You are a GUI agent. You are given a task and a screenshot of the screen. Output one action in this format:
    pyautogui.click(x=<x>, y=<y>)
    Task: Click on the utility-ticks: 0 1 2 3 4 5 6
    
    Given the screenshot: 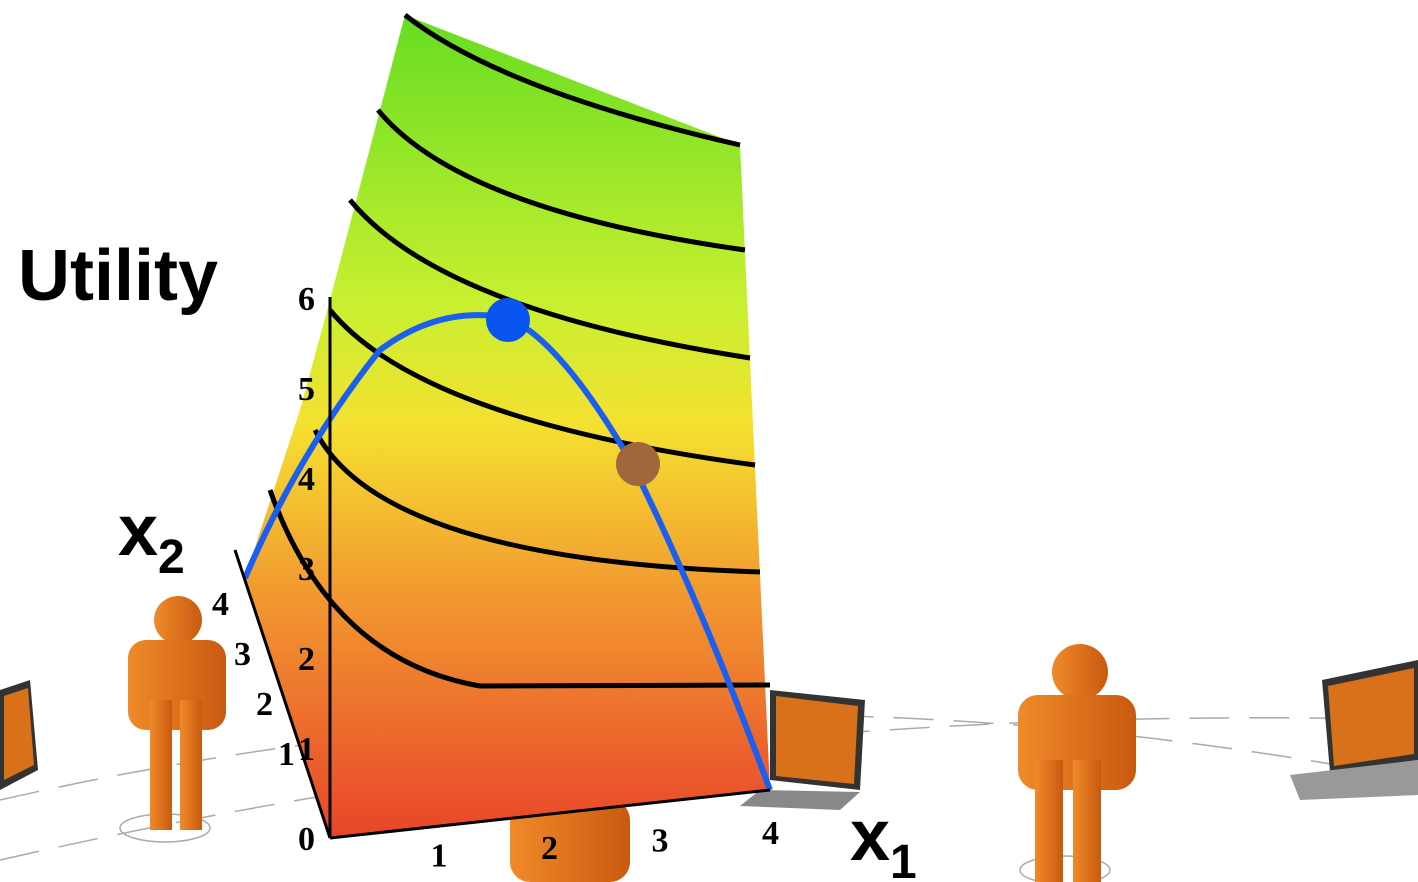 What is the action you would take?
    pyautogui.click(x=306, y=569)
    